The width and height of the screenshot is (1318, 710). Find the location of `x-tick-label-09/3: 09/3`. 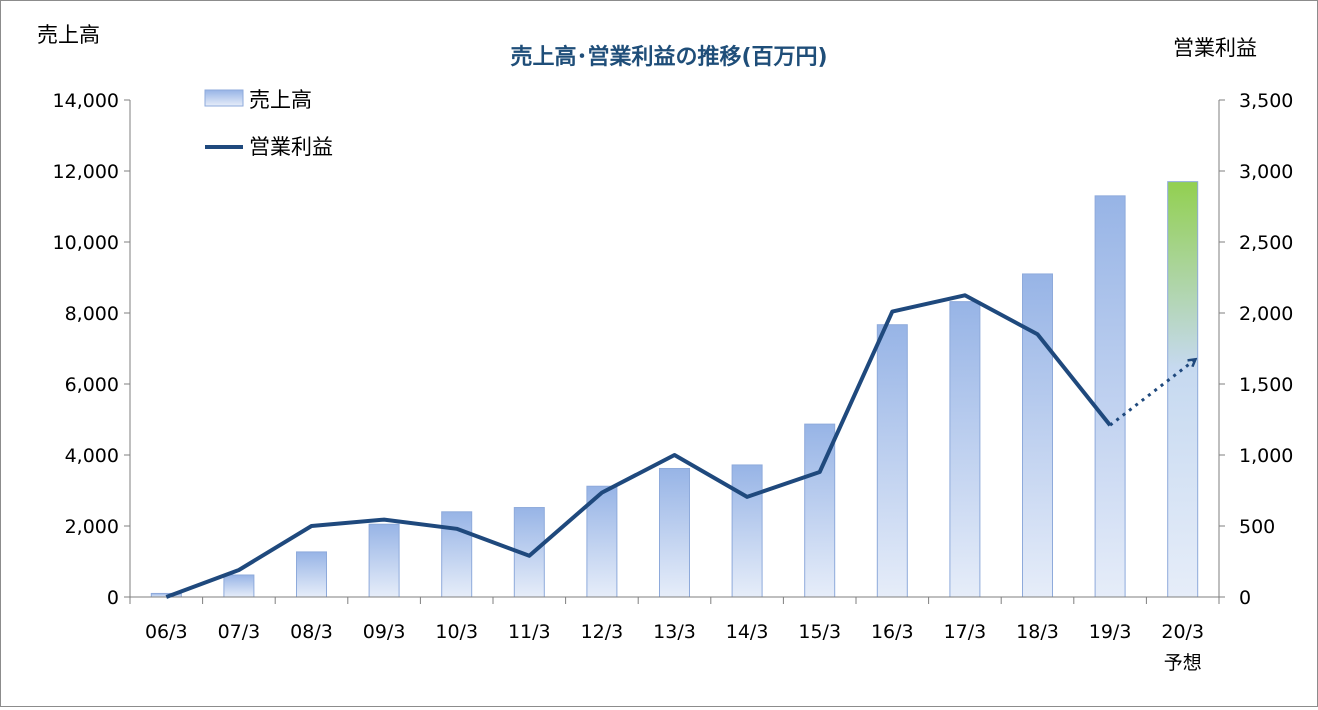

x-tick-label-09/3: 09/3 is located at coordinates (384, 632).